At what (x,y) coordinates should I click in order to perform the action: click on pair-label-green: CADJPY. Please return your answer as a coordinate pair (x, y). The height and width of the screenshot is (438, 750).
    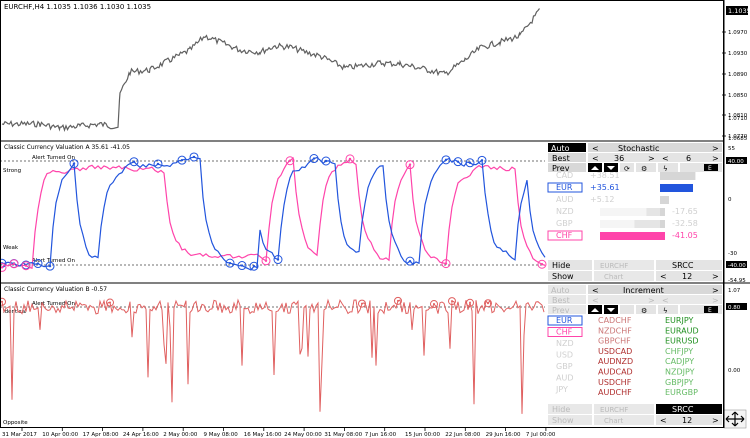
    Looking at the image, I should click on (679, 361).